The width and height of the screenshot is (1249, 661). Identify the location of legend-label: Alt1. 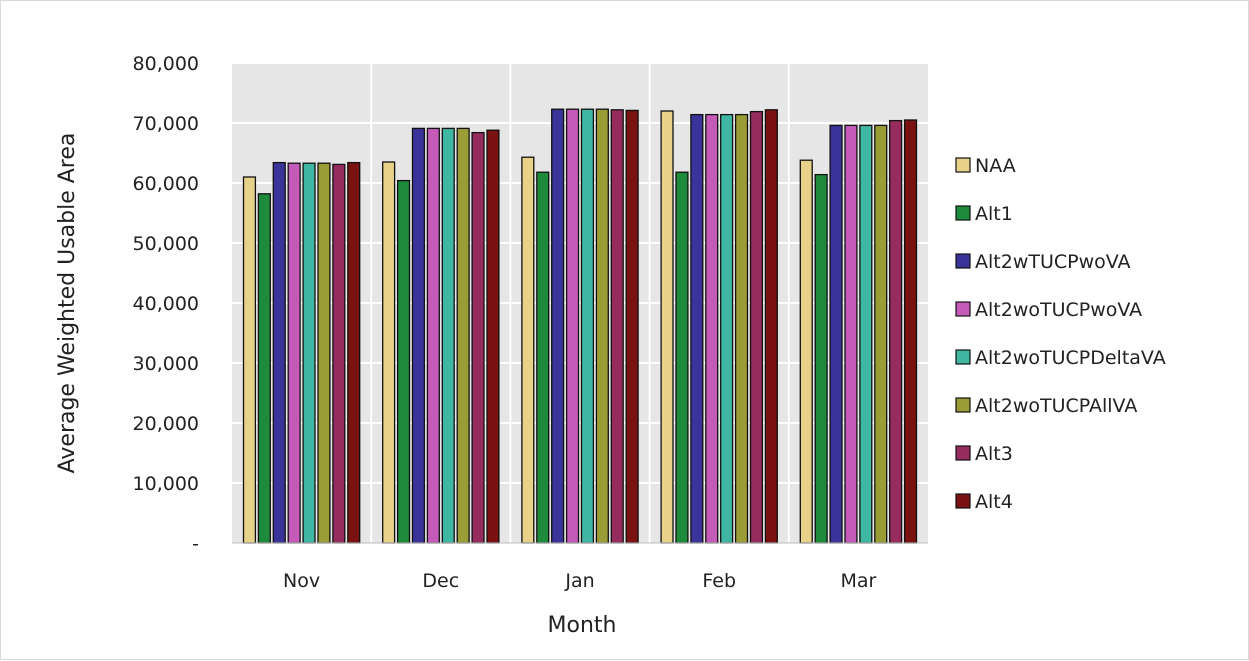
(994, 214).